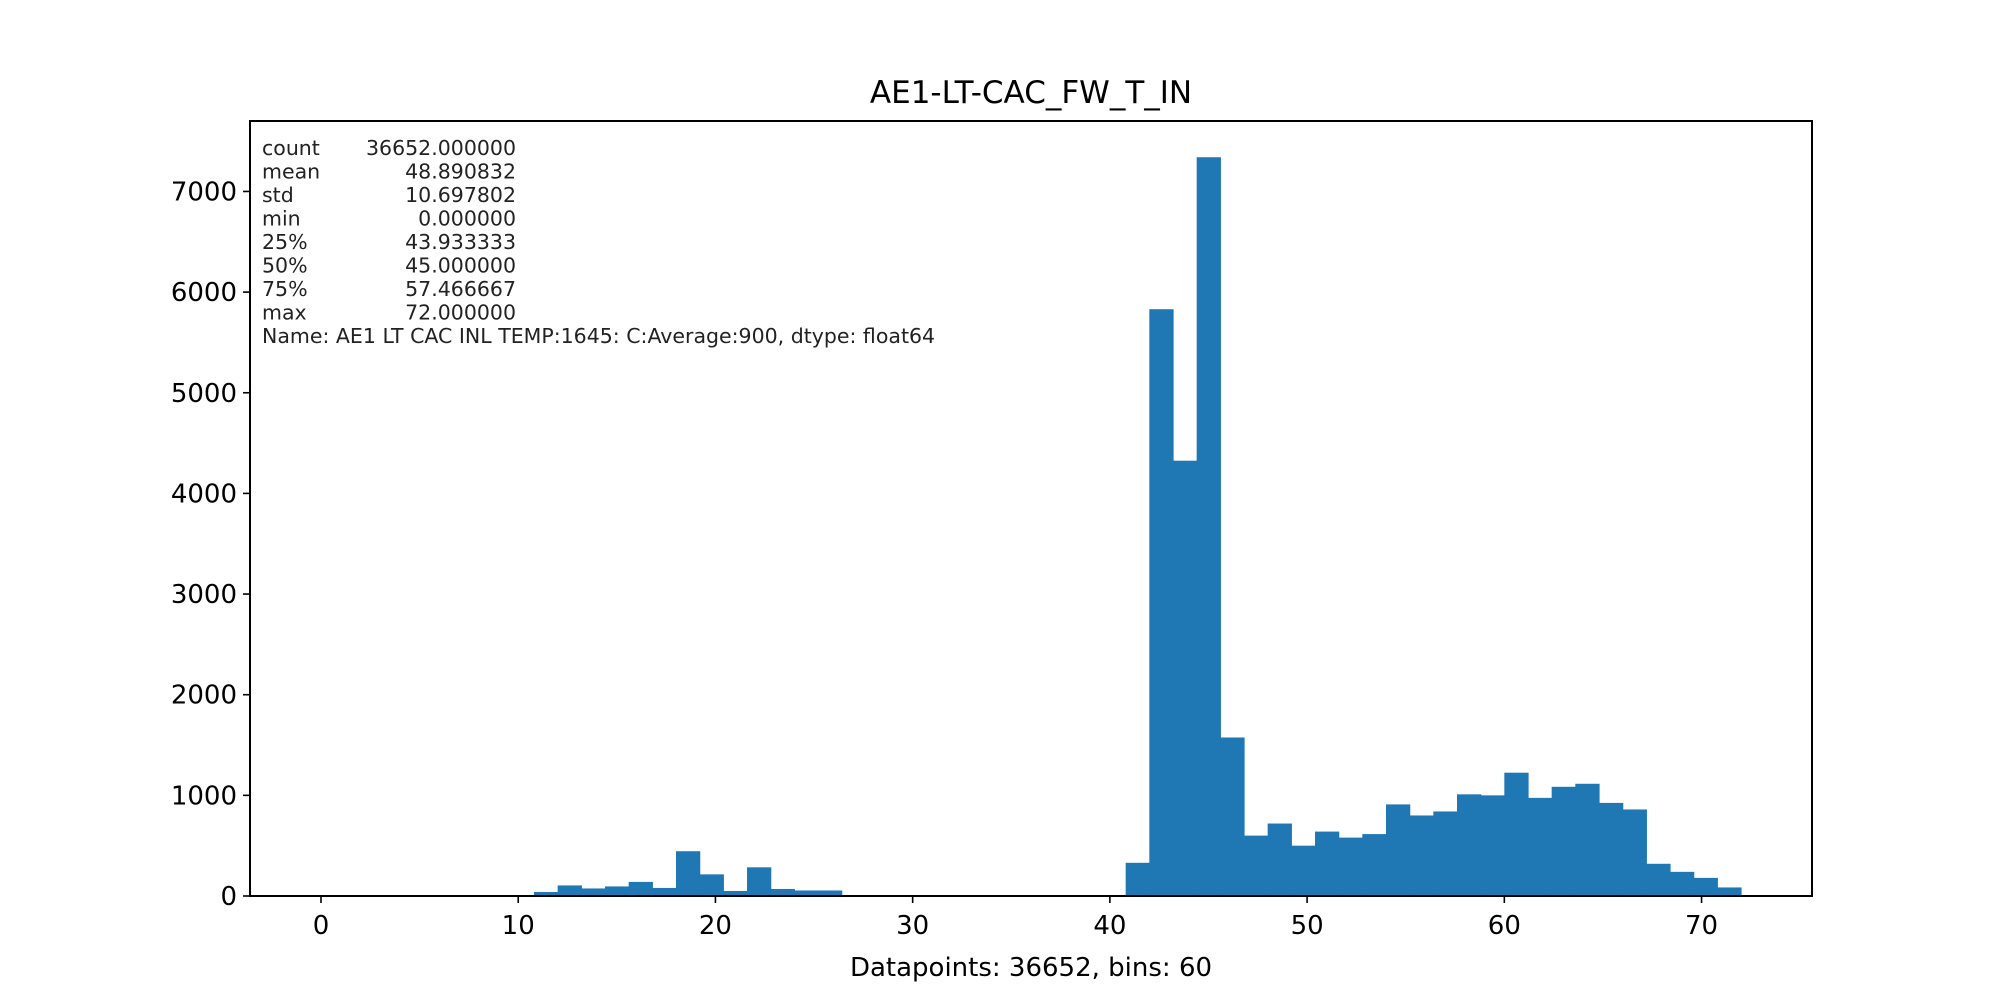 The height and width of the screenshot is (1000, 2000). Describe the element at coordinates (1307, 926) in the screenshot. I see `x-tick-label: 50` at that location.